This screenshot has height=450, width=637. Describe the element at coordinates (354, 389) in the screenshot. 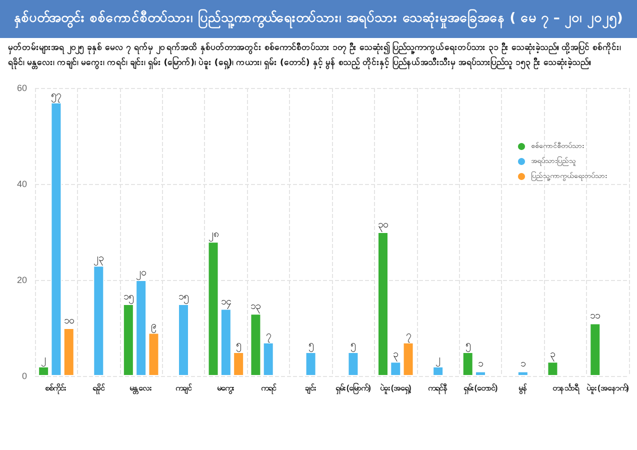

I see `x-tick-label: ရှမ်း(မြောက်)` at that location.